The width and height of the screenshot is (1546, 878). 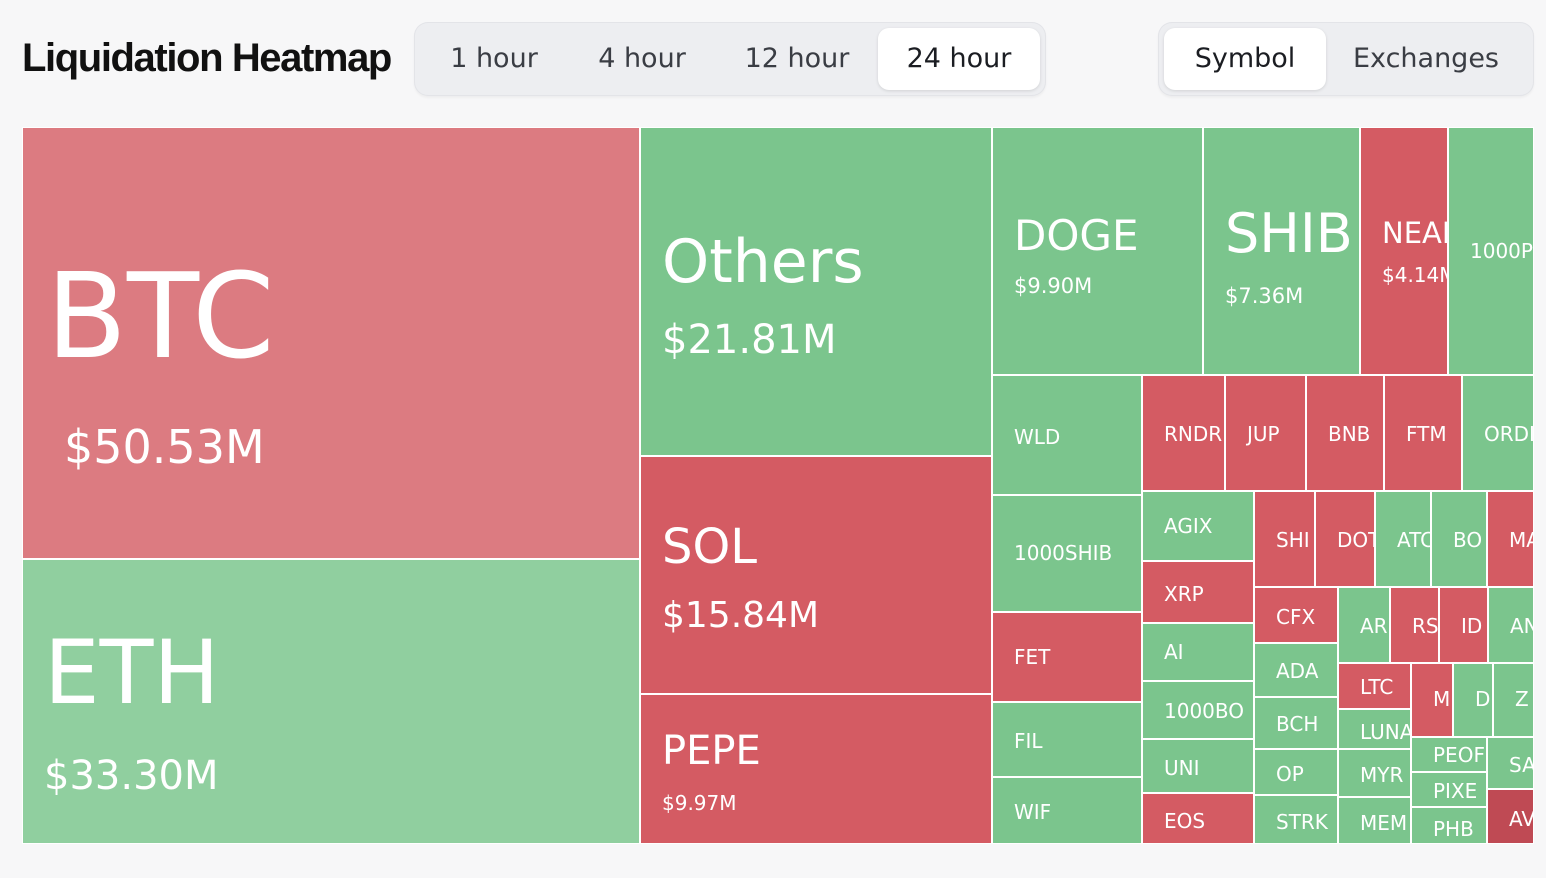 I want to click on tile-xrp-rect, so click(x=1198, y=592).